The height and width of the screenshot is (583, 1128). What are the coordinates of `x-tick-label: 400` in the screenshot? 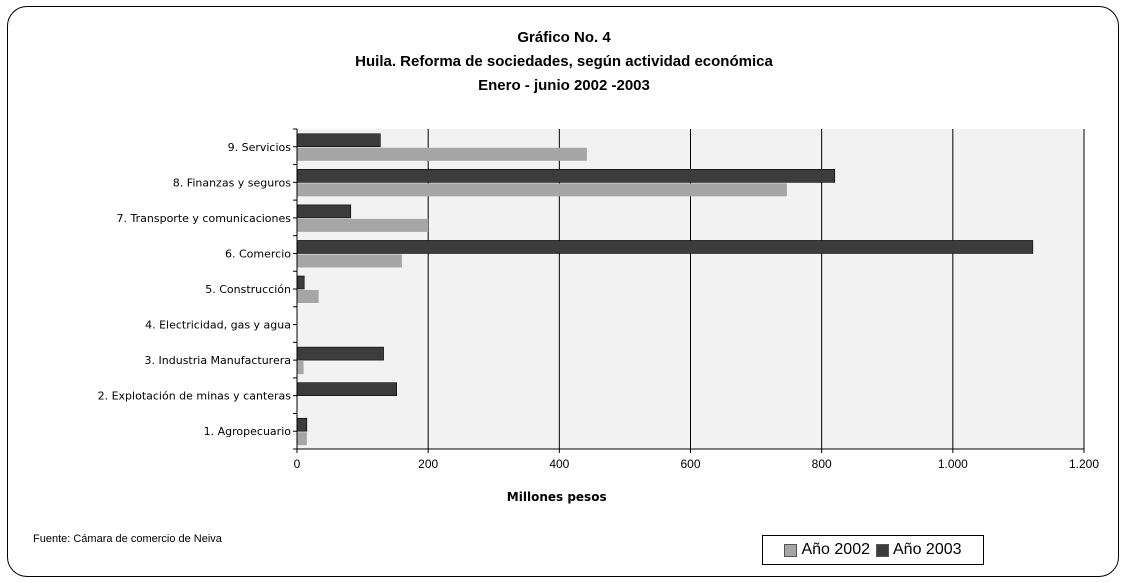 It's located at (559, 464).